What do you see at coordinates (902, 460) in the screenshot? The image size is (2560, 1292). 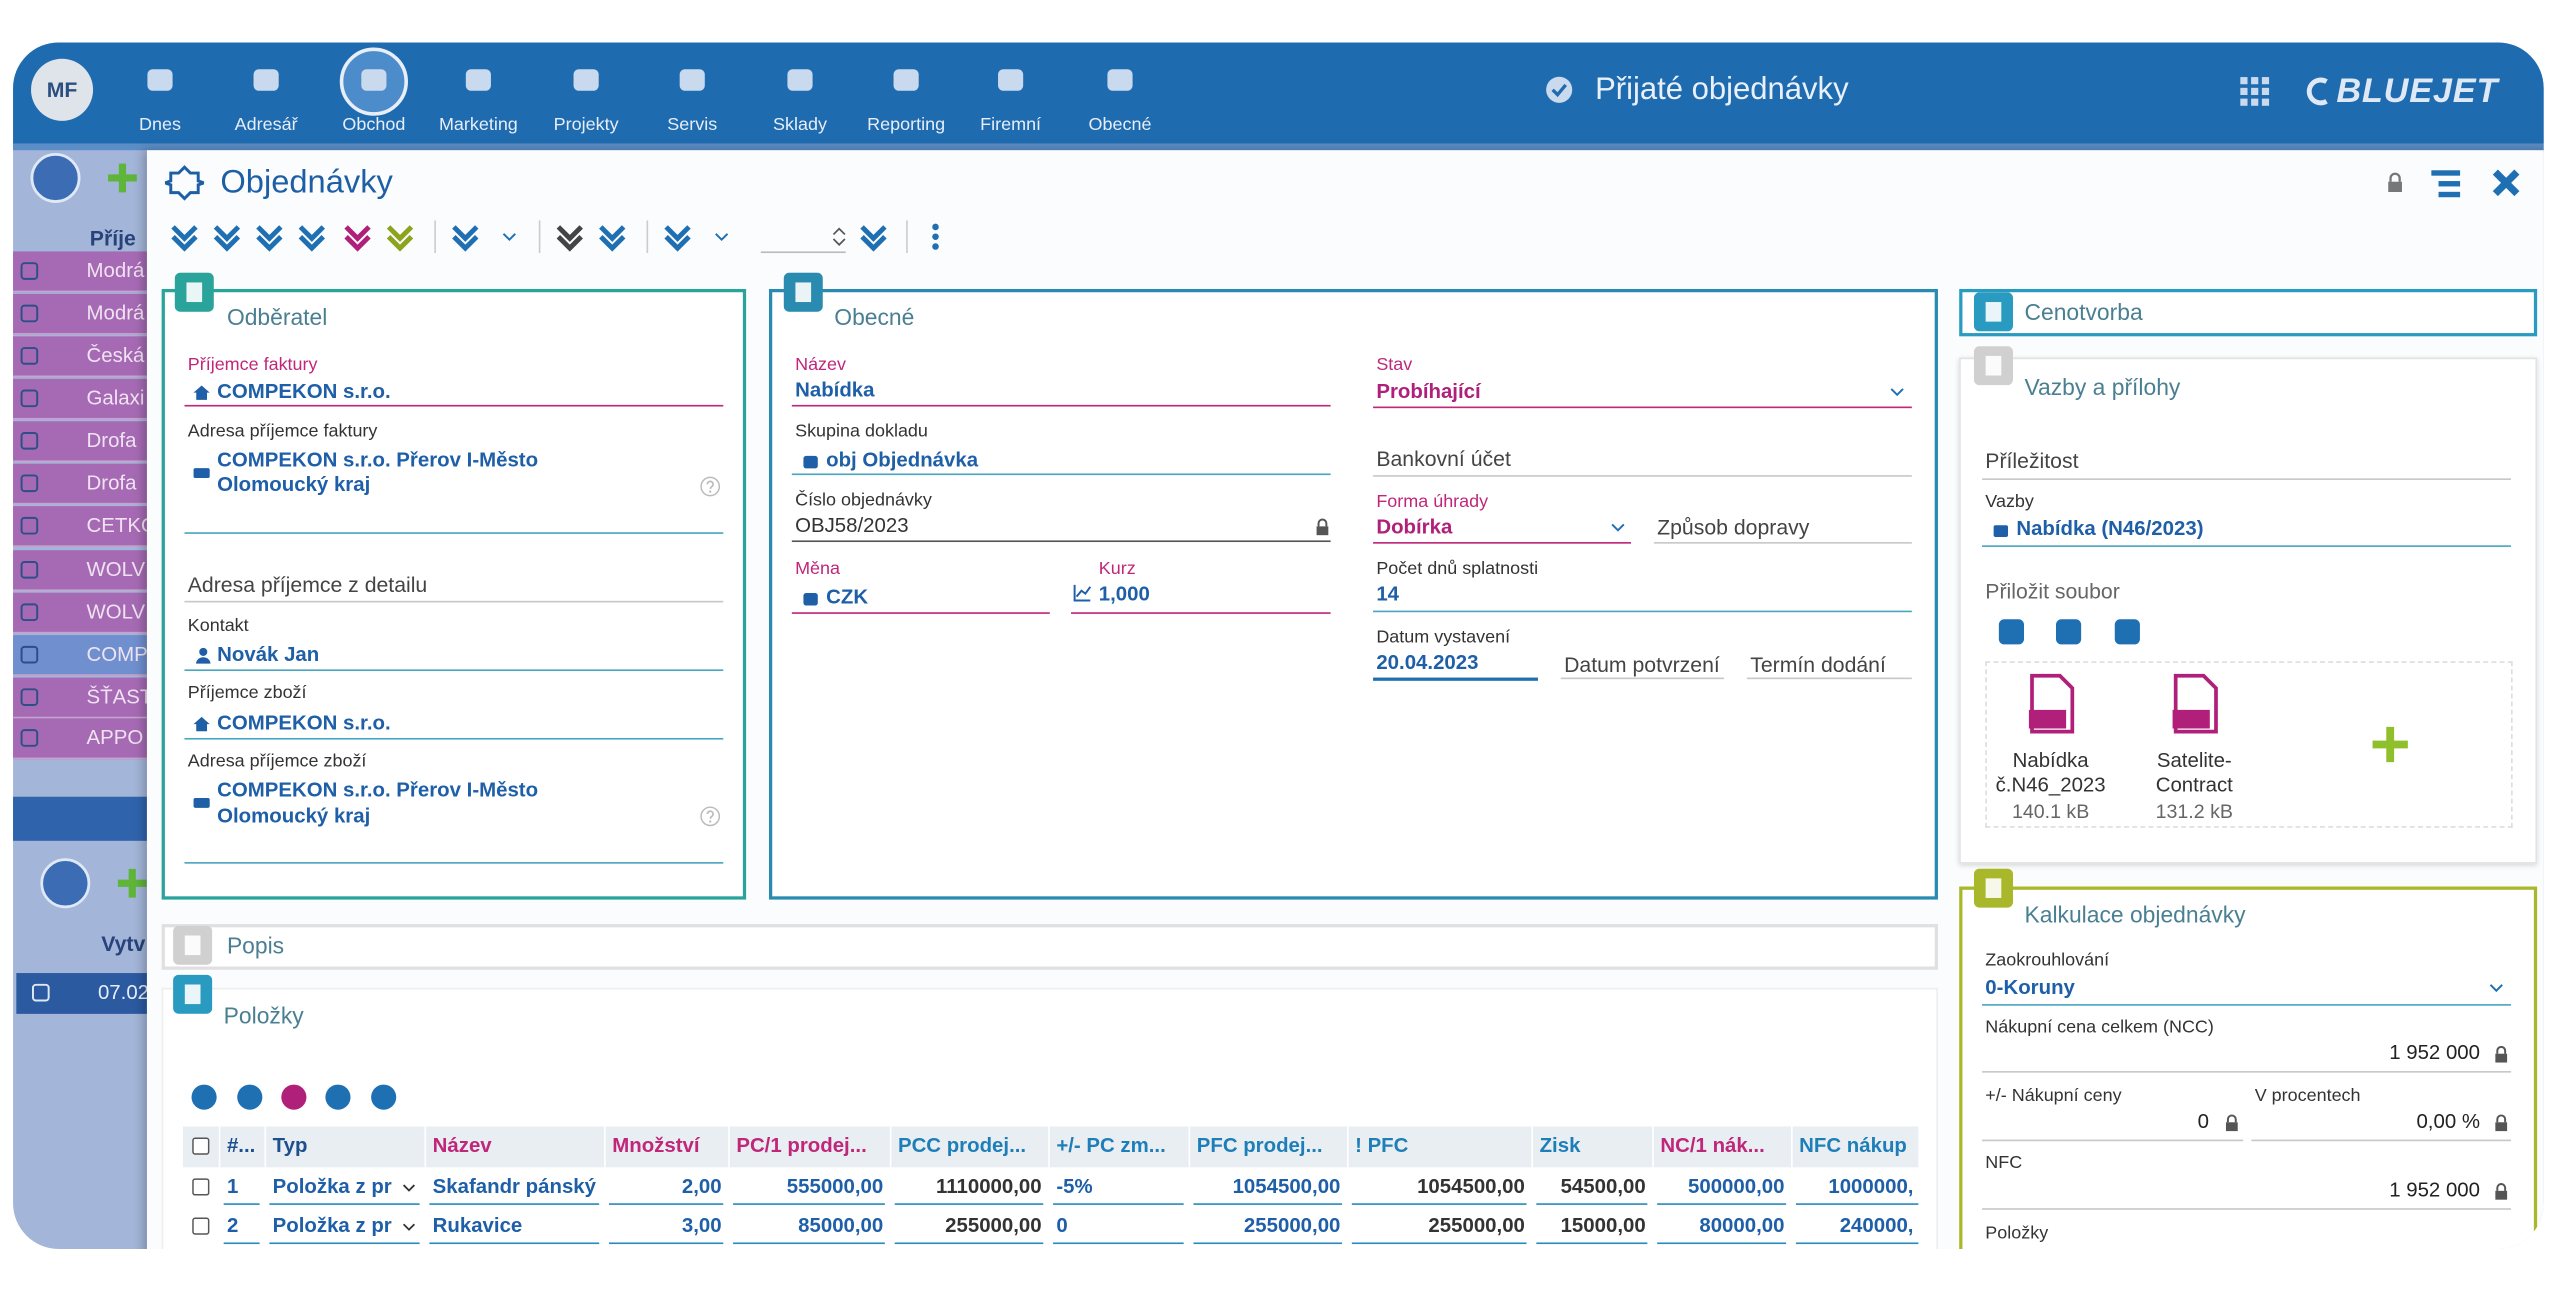 I see `field-value: obj Objednávka` at bounding box center [902, 460].